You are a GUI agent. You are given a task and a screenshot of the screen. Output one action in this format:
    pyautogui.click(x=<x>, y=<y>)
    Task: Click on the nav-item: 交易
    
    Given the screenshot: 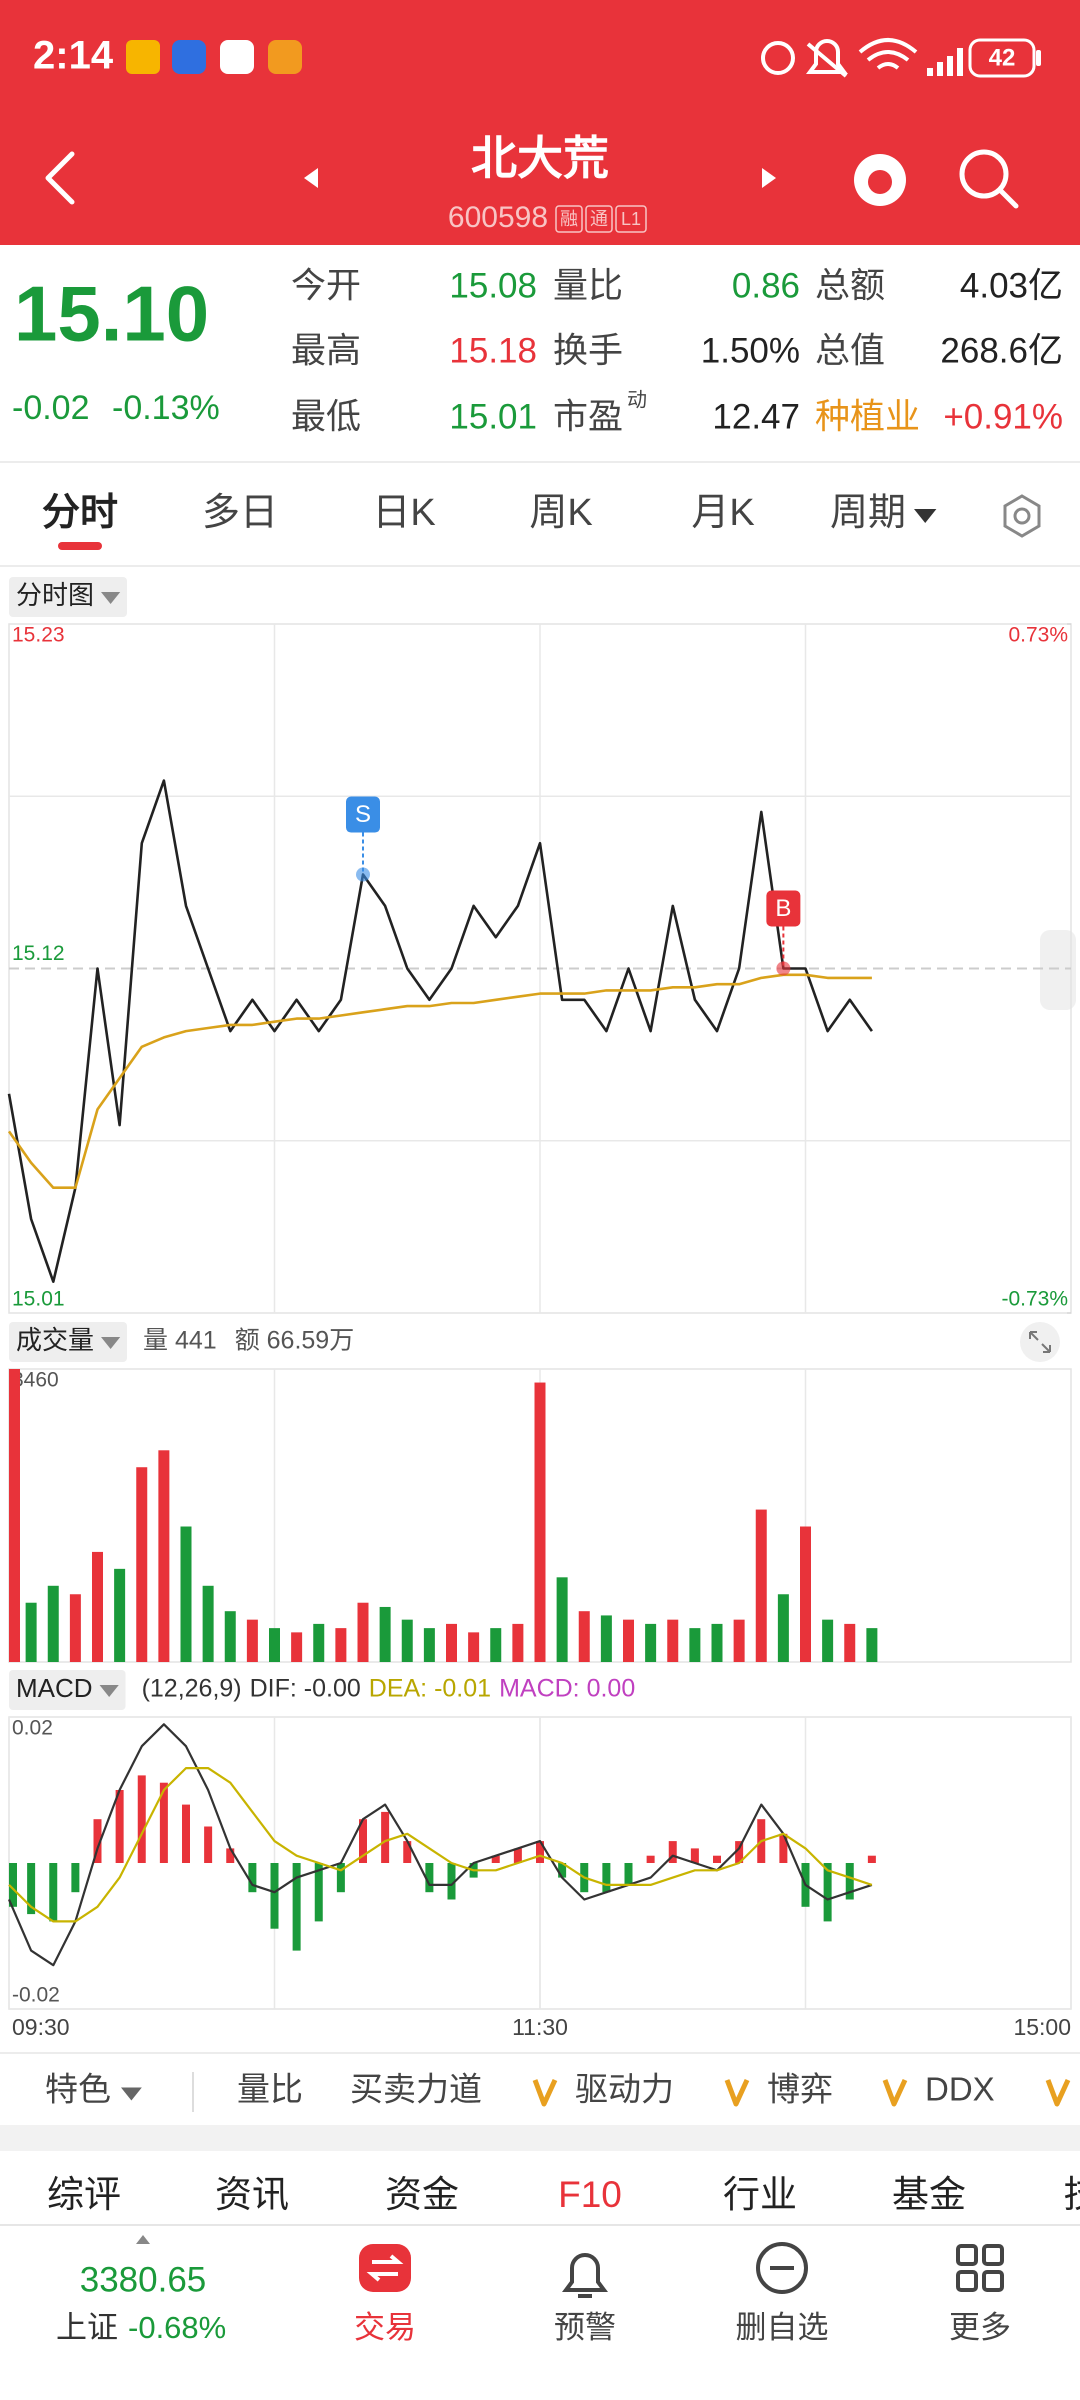 What is the action you would take?
    pyautogui.click(x=385, y=2327)
    